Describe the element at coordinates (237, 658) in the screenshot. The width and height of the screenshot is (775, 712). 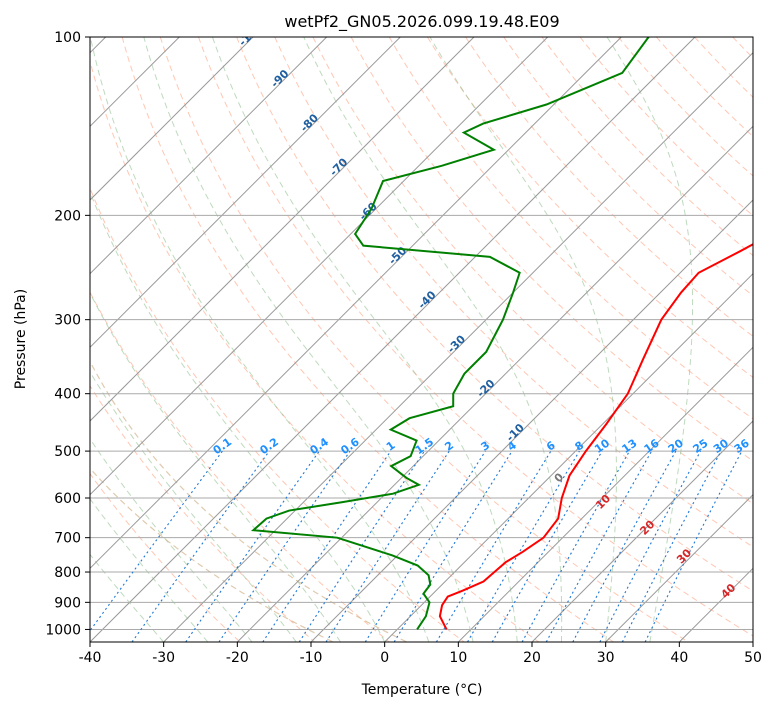
I see `x-tick-label: -20` at that location.